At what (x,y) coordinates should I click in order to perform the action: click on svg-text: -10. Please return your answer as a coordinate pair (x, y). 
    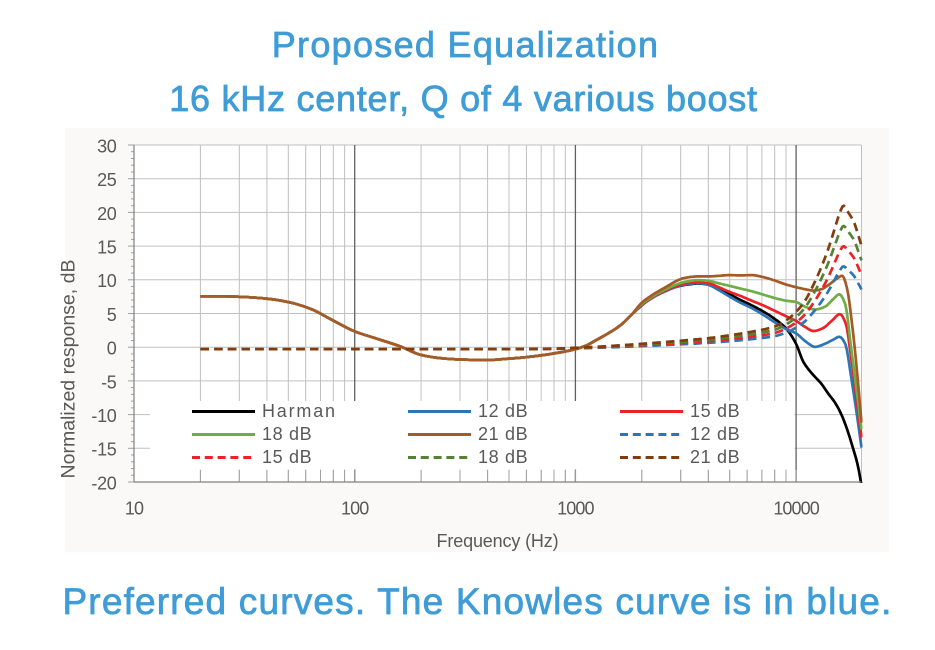
    Looking at the image, I should click on (103, 416).